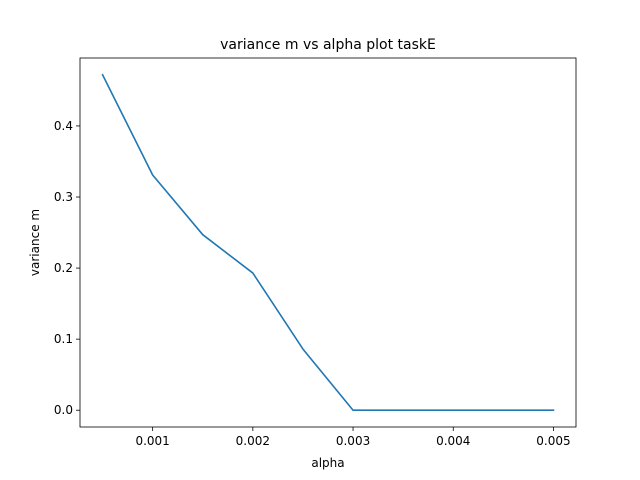 The image size is (640, 480). I want to click on x-axis-ticks: 0.001 0.002 0.003 0.004 0.005, so click(353, 437).